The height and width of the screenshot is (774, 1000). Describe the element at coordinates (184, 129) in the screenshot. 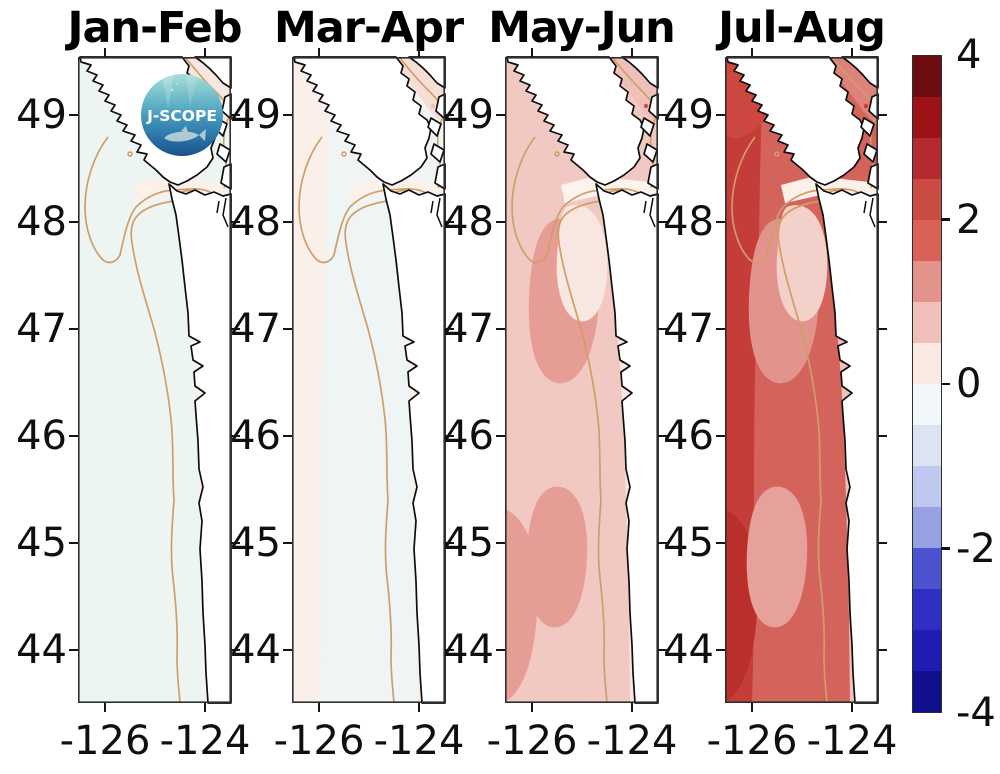

I see `logo-fish-fin` at that location.